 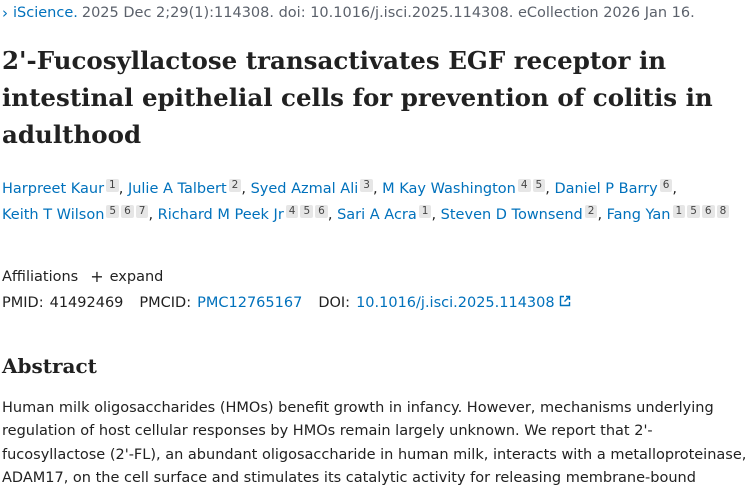 What do you see at coordinates (136, 276) in the screenshot?
I see `expand-button: expand` at bounding box center [136, 276].